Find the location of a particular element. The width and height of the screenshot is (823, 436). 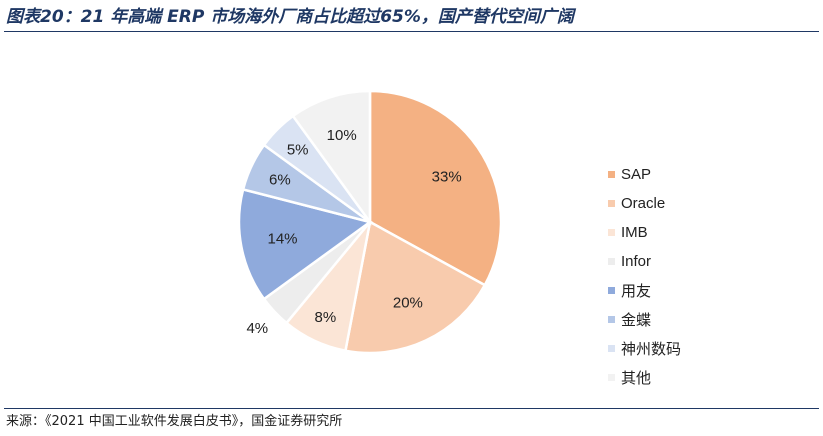

pie-value-label-2: 8% is located at coordinates (326, 317).